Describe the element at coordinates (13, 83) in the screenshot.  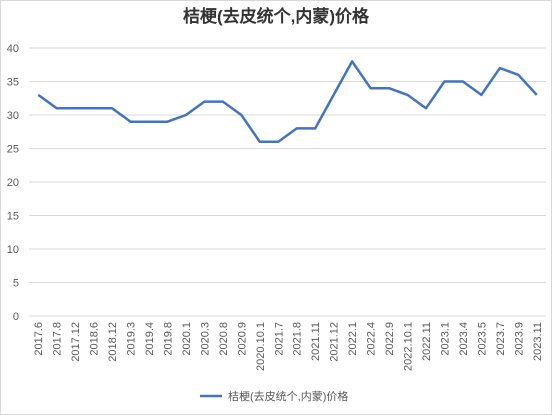
I see `y-tick-label: 35` at that location.